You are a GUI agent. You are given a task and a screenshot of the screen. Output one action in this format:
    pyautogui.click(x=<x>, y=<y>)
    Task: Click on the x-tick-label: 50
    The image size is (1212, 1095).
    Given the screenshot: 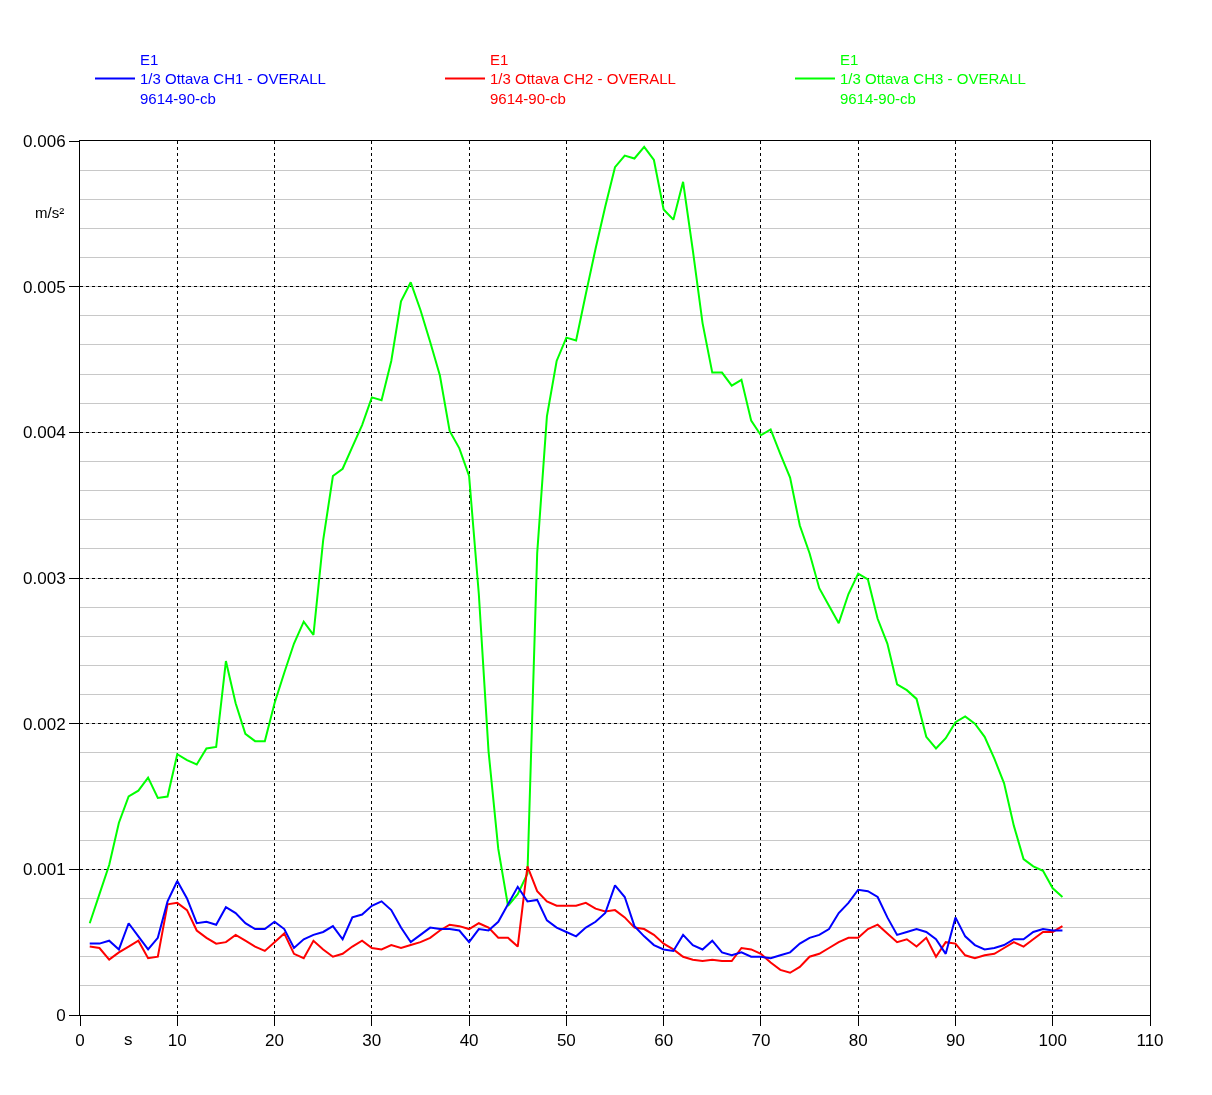 What is the action you would take?
    pyautogui.click(x=566, y=1041)
    